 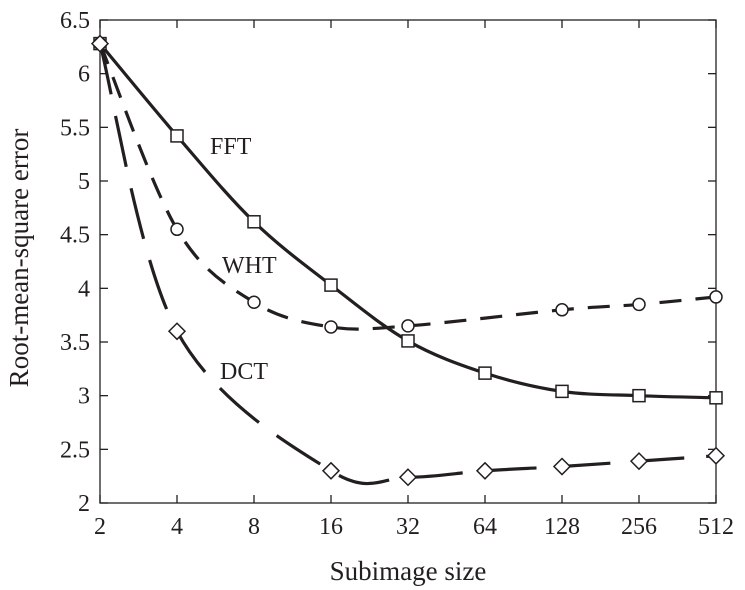 What do you see at coordinates (75, 343) in the screenshot?
I see `y-tick-label: 3.5` at bounding box center [75, 343].